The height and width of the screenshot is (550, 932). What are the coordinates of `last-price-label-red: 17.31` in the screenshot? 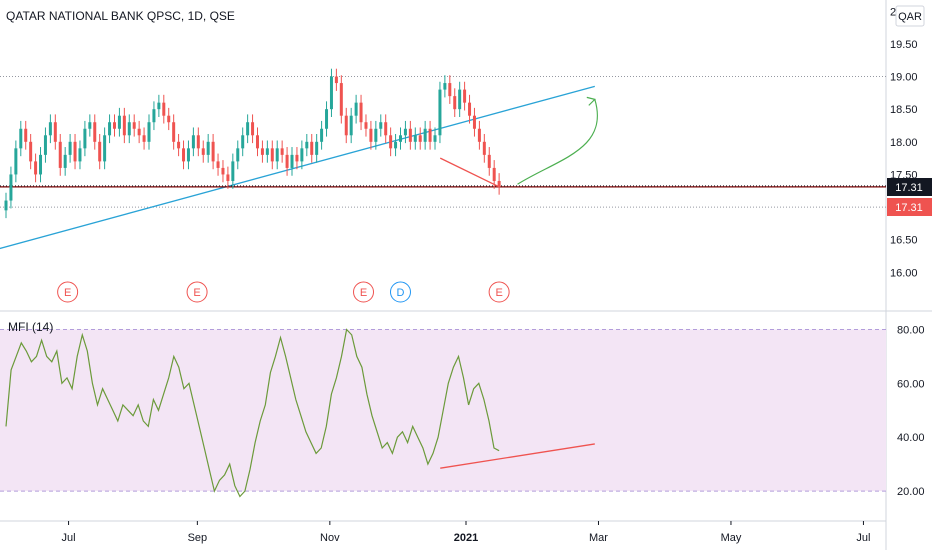 It's located at (909, 208).